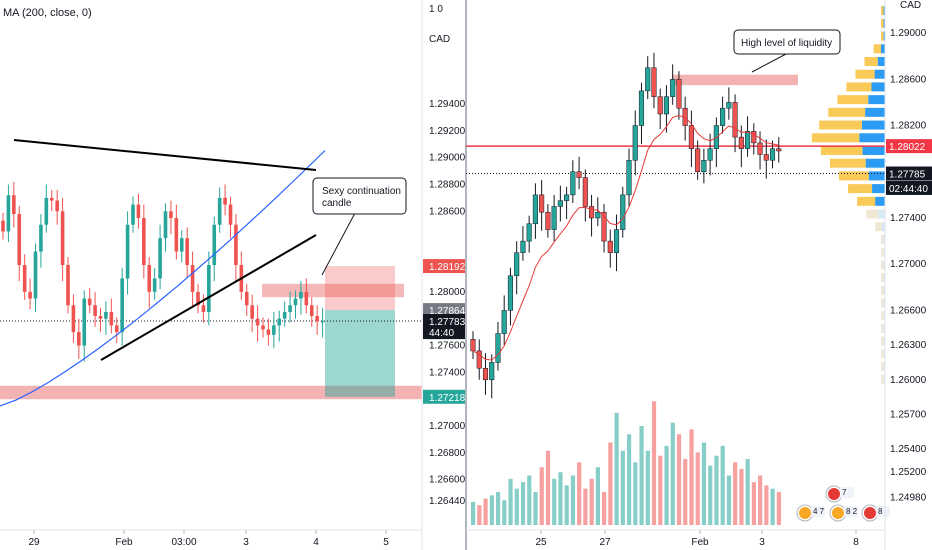  I want to click on economic-event-ca: 7, so click(839, 494).